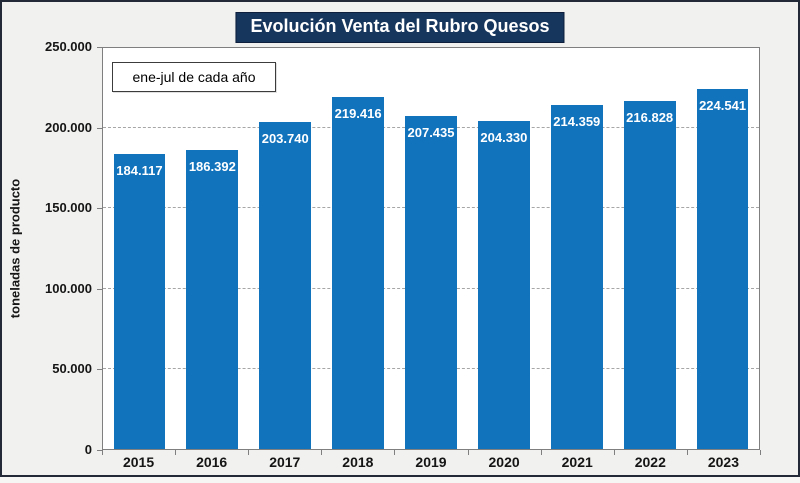 This screenshot has height=483, width=800. Describe the element at coordinates (431, 133) in the screenshot. I see `bar-value-label: 207.435` at that location.